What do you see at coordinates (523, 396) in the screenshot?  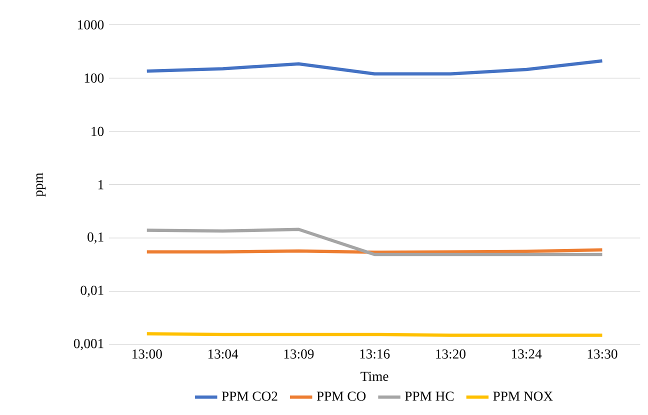 I see `legend-label: PPM NOX` at bounding box center [523, 396].